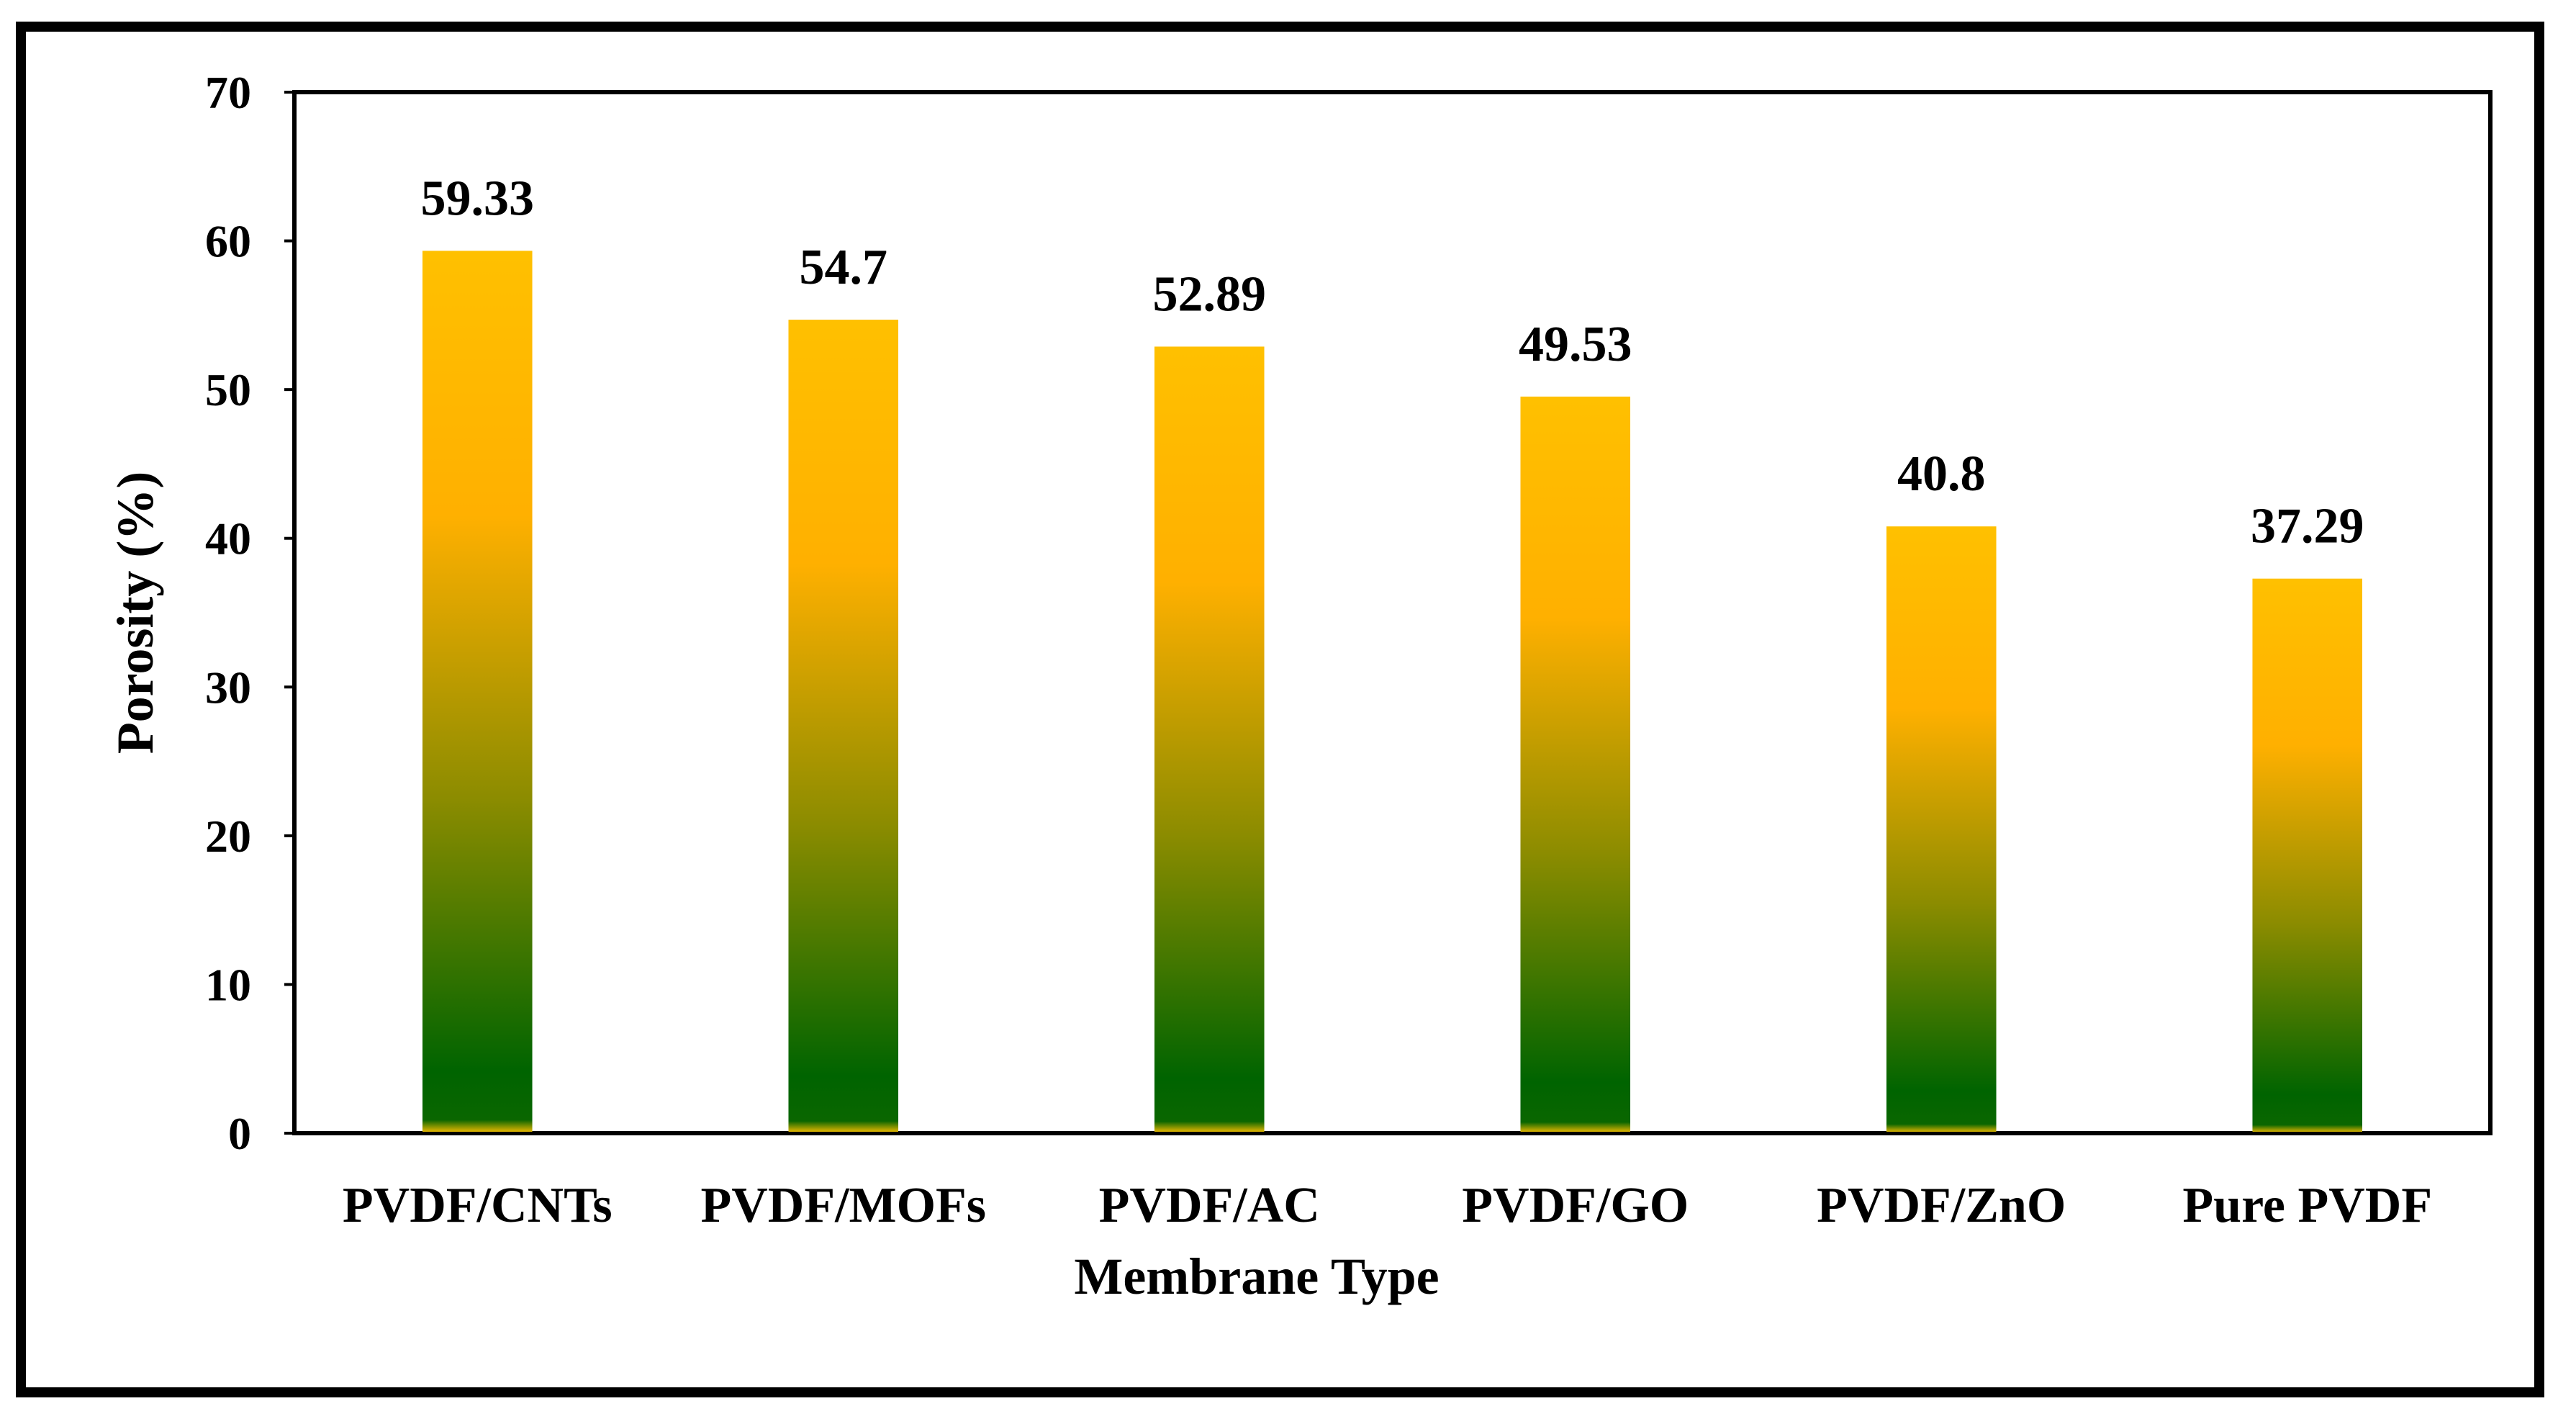 This screenshot has height=1419, width=2576. I want to click on y-axis-ticks: 0 10 20 30 40 50 60 70, so click(250, 613).